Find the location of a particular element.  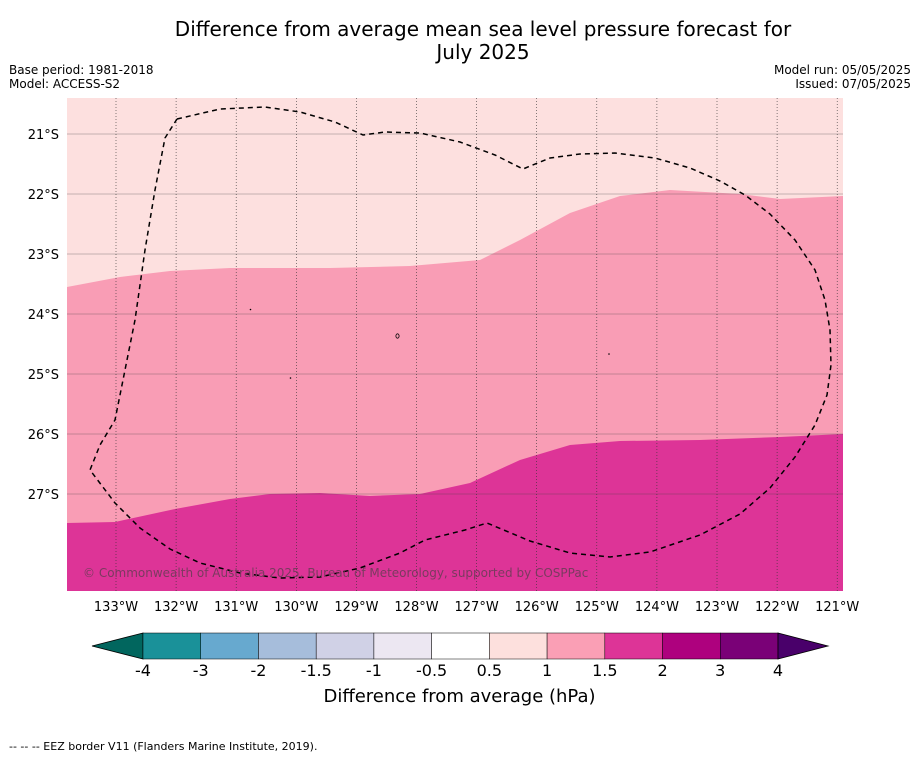

model-name: Model: ACCESS-S2 is located at coordinates (65, 84).